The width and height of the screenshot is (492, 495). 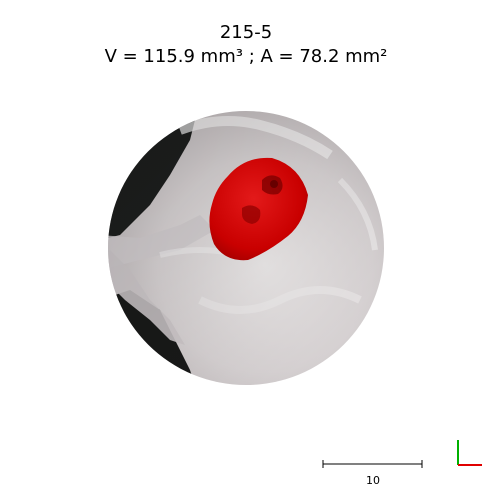 I want to click on axis-gizmo, so click(x=469, y=453).